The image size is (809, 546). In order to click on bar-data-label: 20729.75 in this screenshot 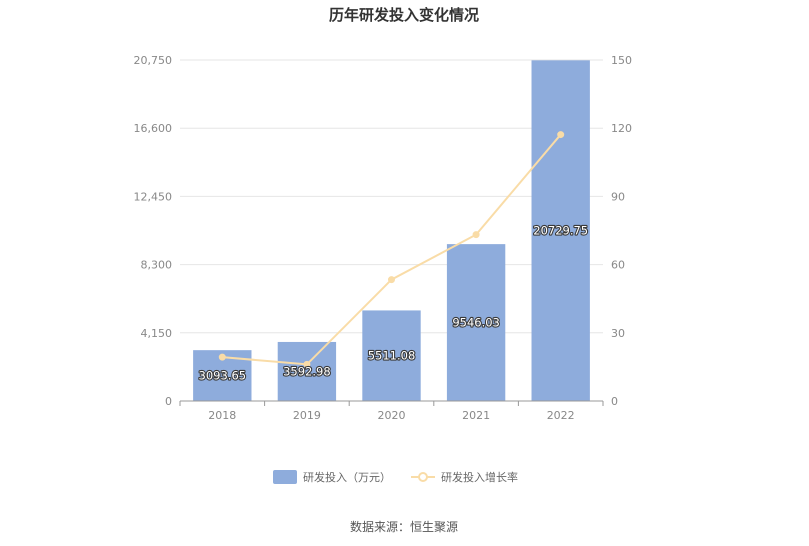, I will do `click(560, 231)`.